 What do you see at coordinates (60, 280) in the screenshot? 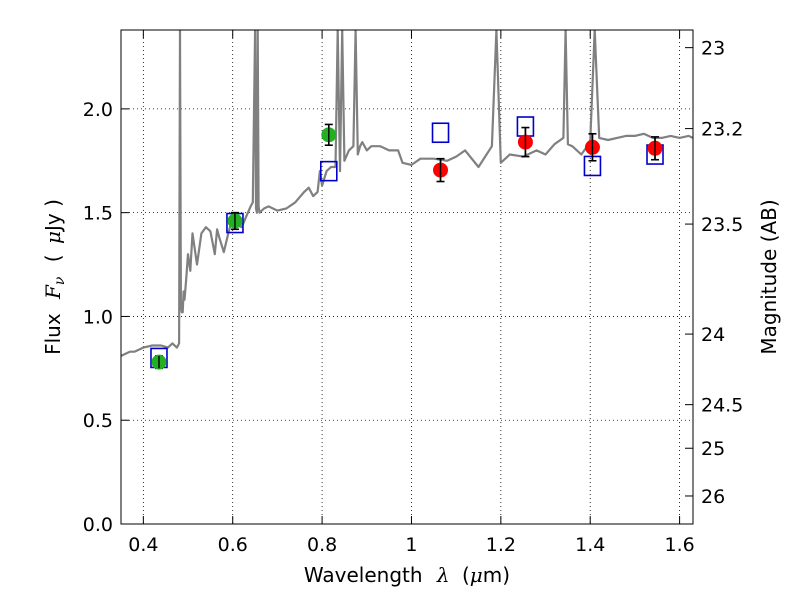
I see `y-axis-label-subscript: ν` at bounding box center [60, 280].